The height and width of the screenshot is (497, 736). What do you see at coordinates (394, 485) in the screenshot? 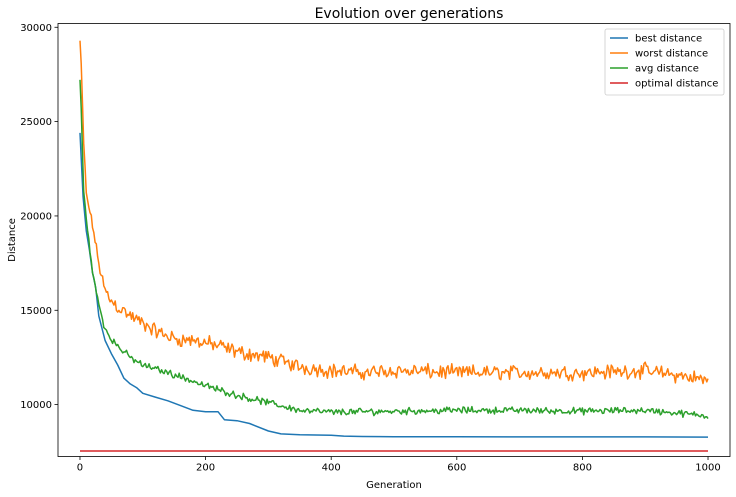
I see `x-axis-label: Generation` at bounding box center [394, 485].